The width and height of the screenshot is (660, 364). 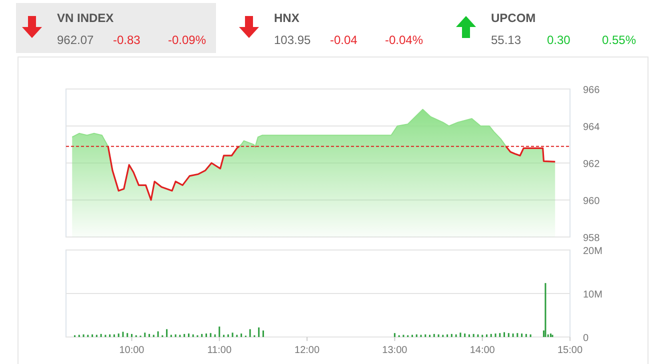 What do you see at coordinates (506, 40) in the screenshot?
I see `text: 55.13` at bounding box center [506, 40].